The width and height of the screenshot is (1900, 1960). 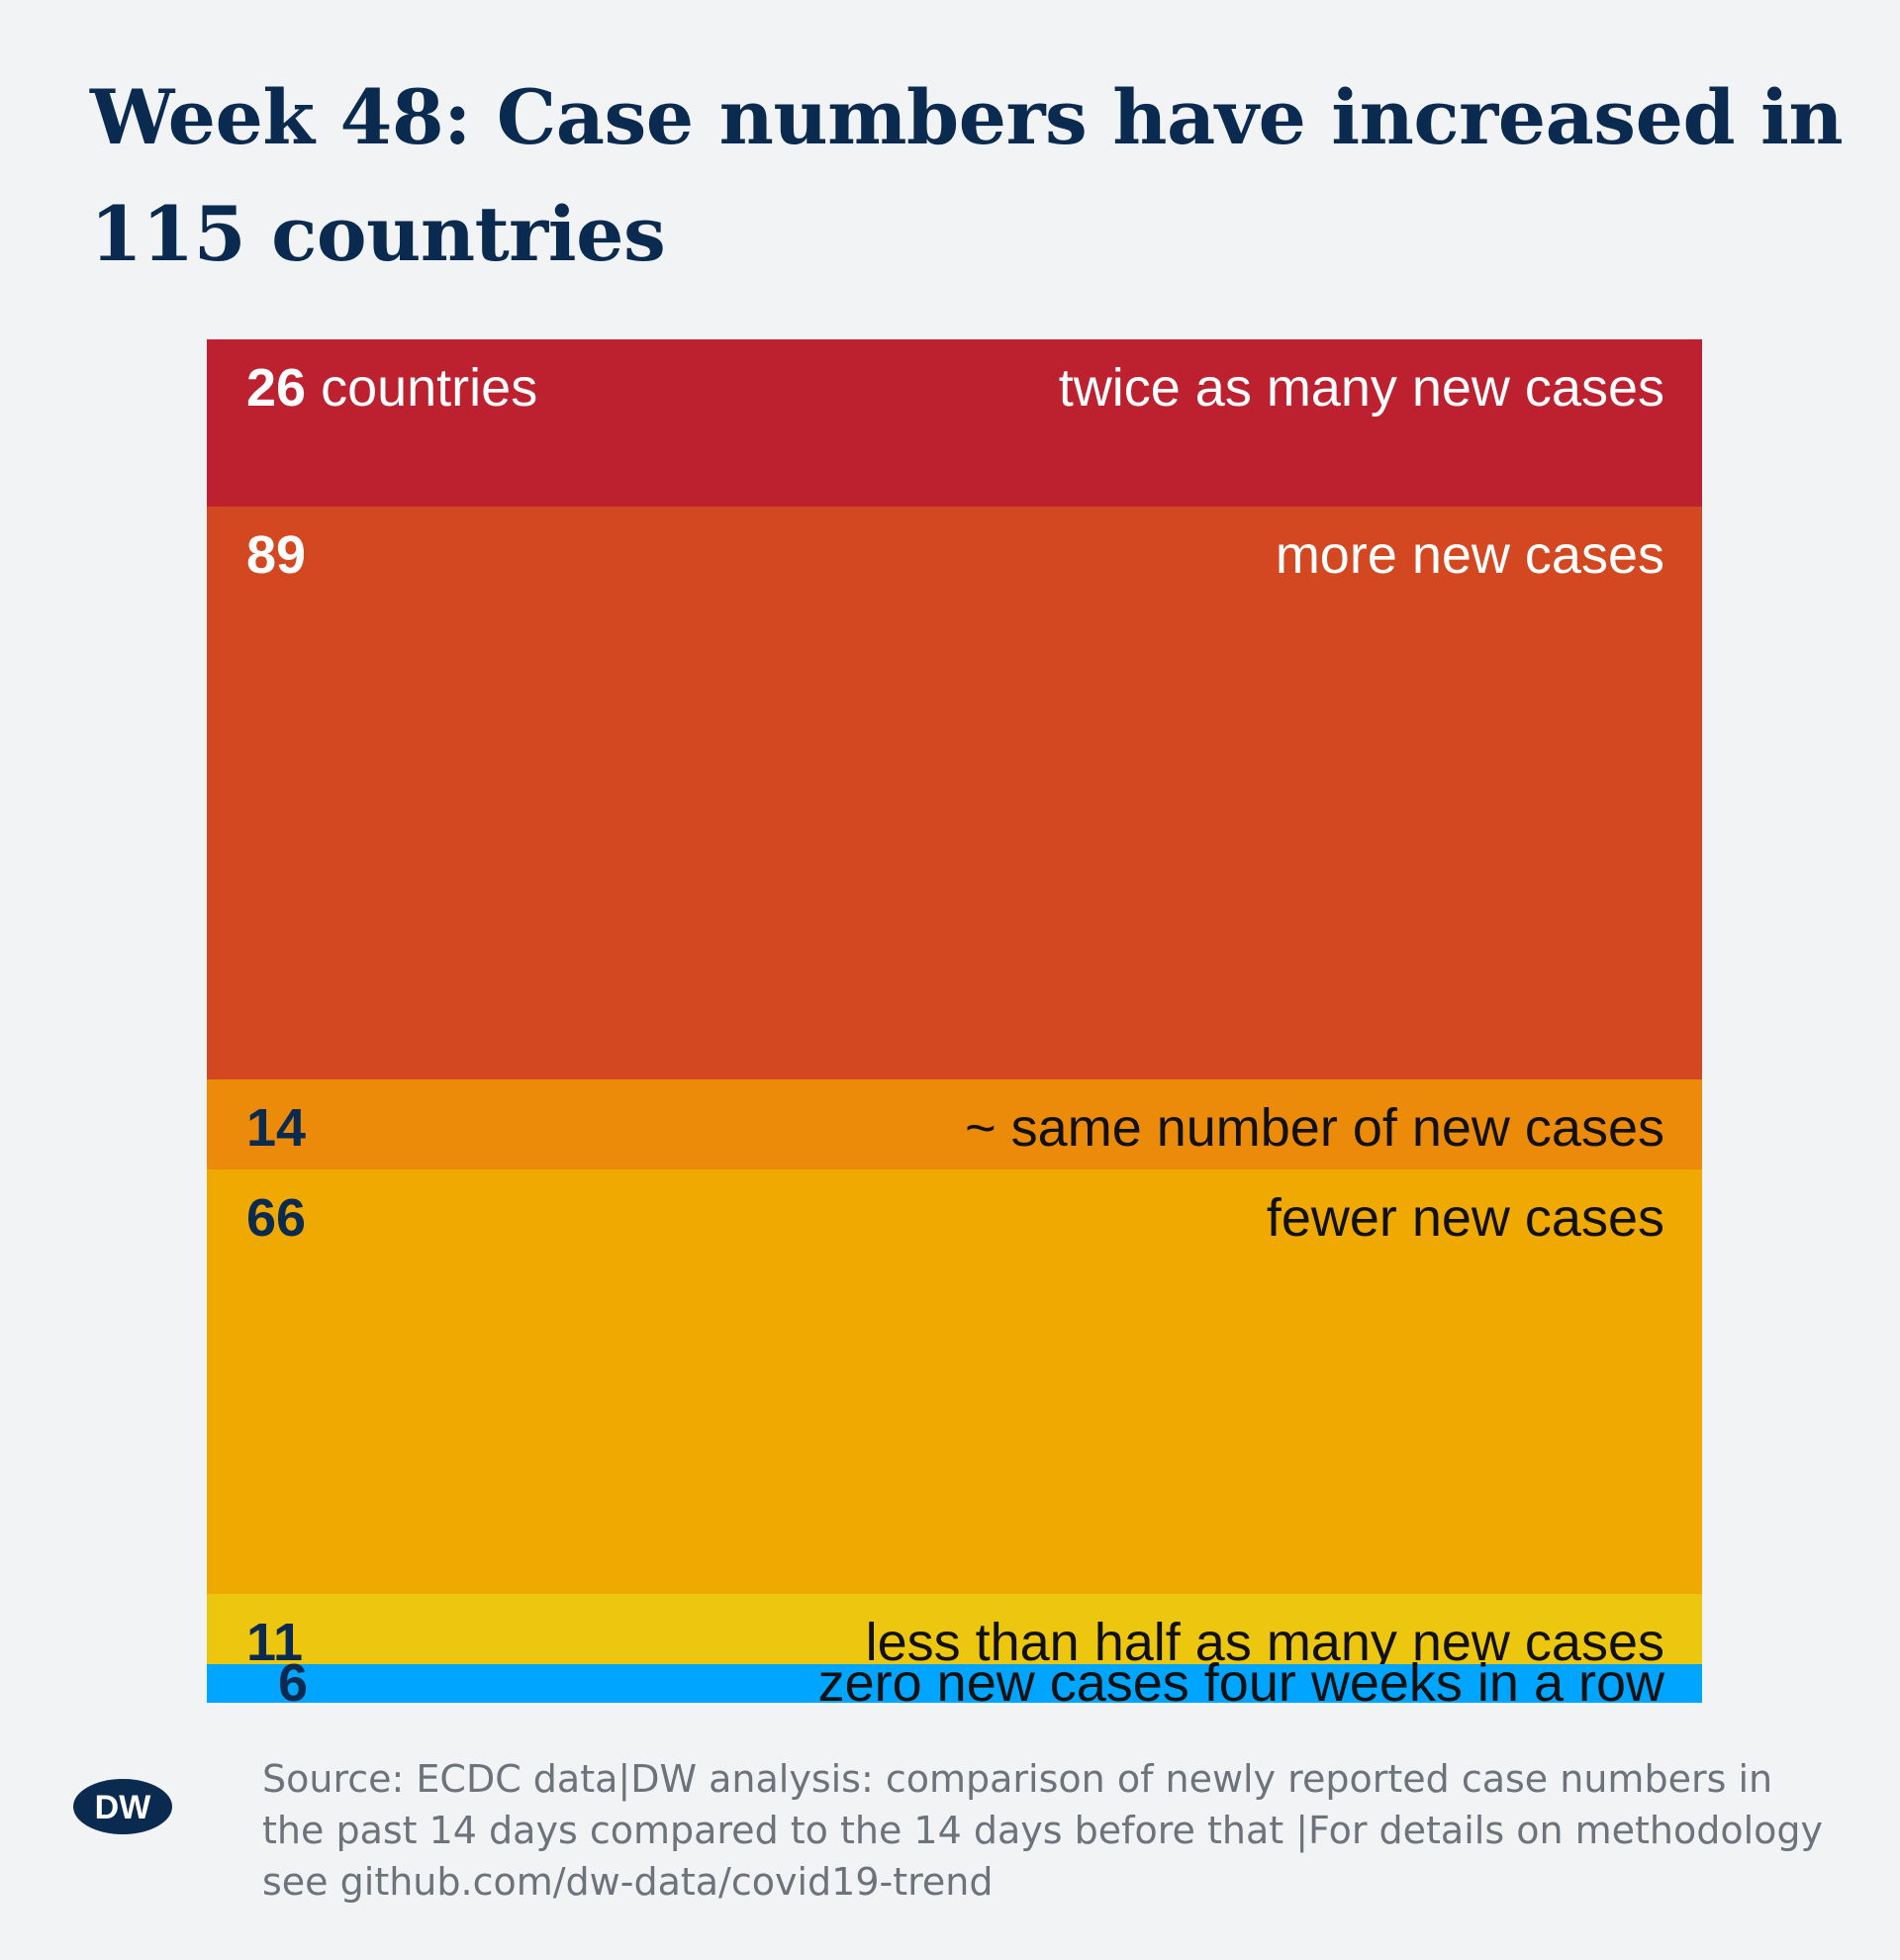 I want to click on bar-value-label: 66, so click(x=276, y=1218).